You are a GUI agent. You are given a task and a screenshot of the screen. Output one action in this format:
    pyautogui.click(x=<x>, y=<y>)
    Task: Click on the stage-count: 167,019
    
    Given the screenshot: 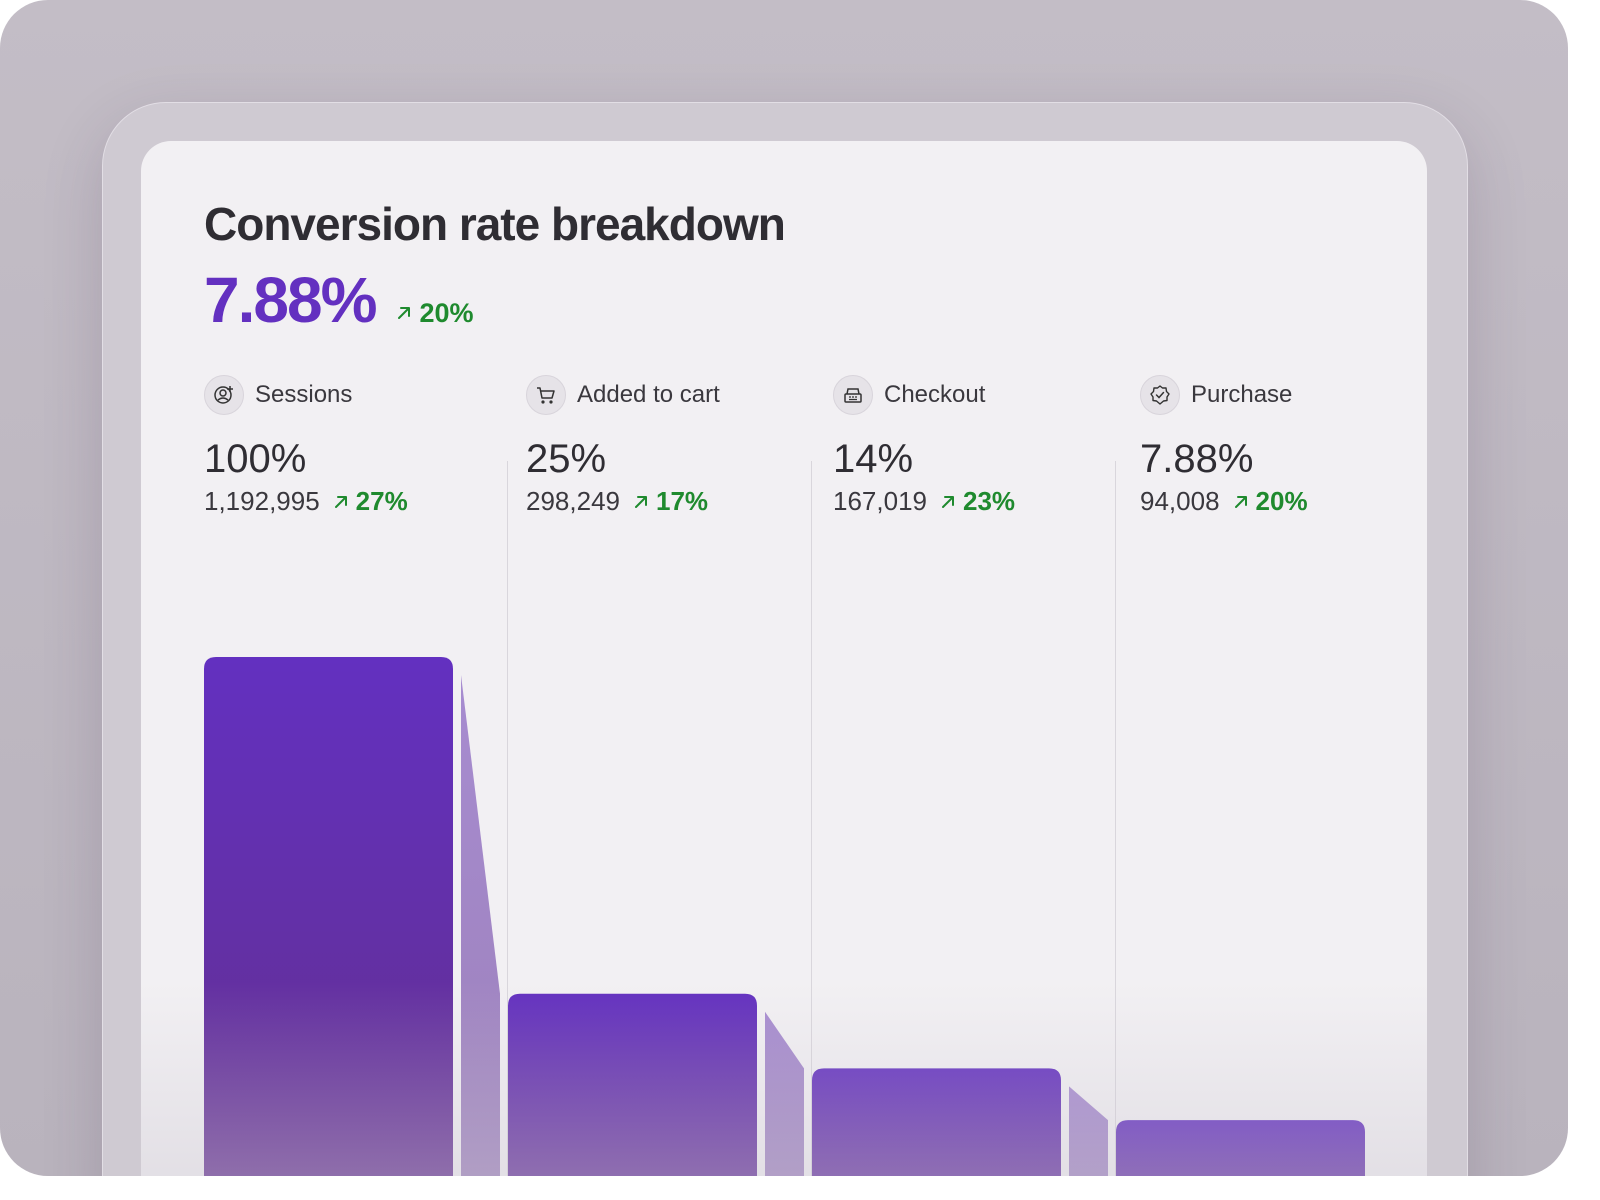 What is the action you would take?
    pyautogui.click(x=880, y=501)
    